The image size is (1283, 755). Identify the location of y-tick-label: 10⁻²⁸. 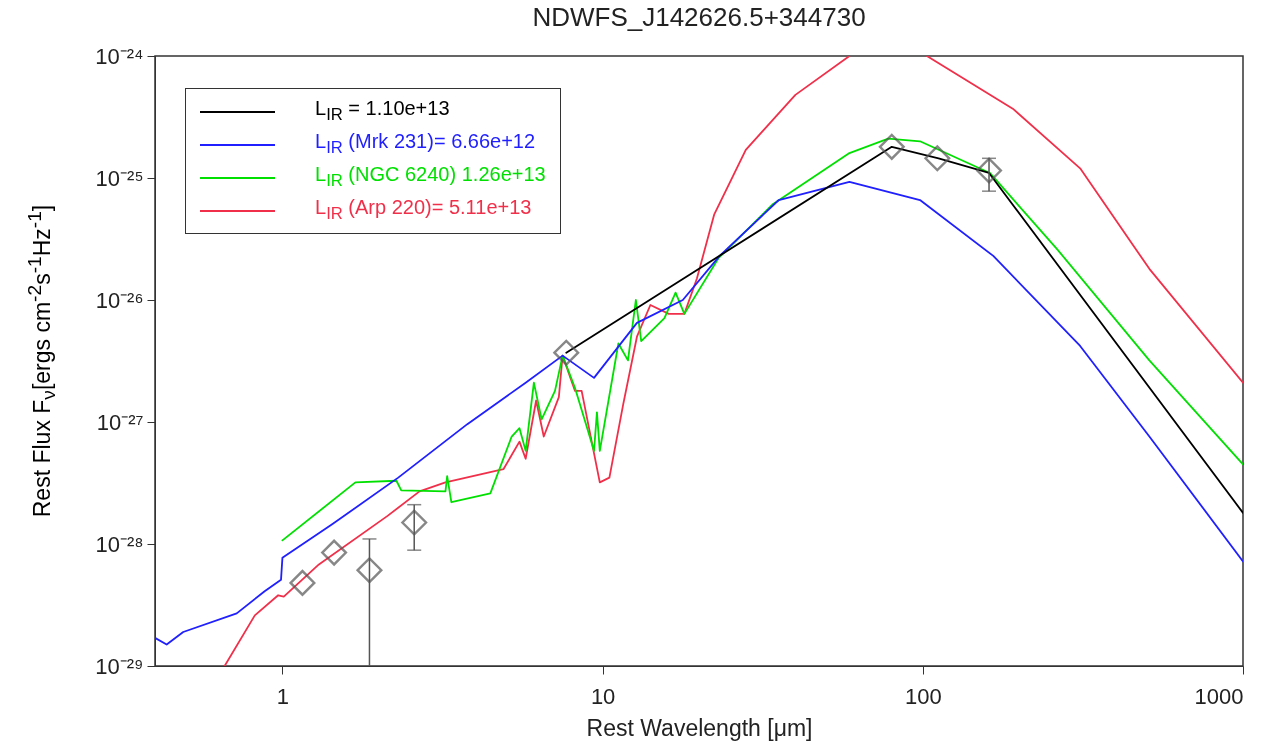
(119, 544).